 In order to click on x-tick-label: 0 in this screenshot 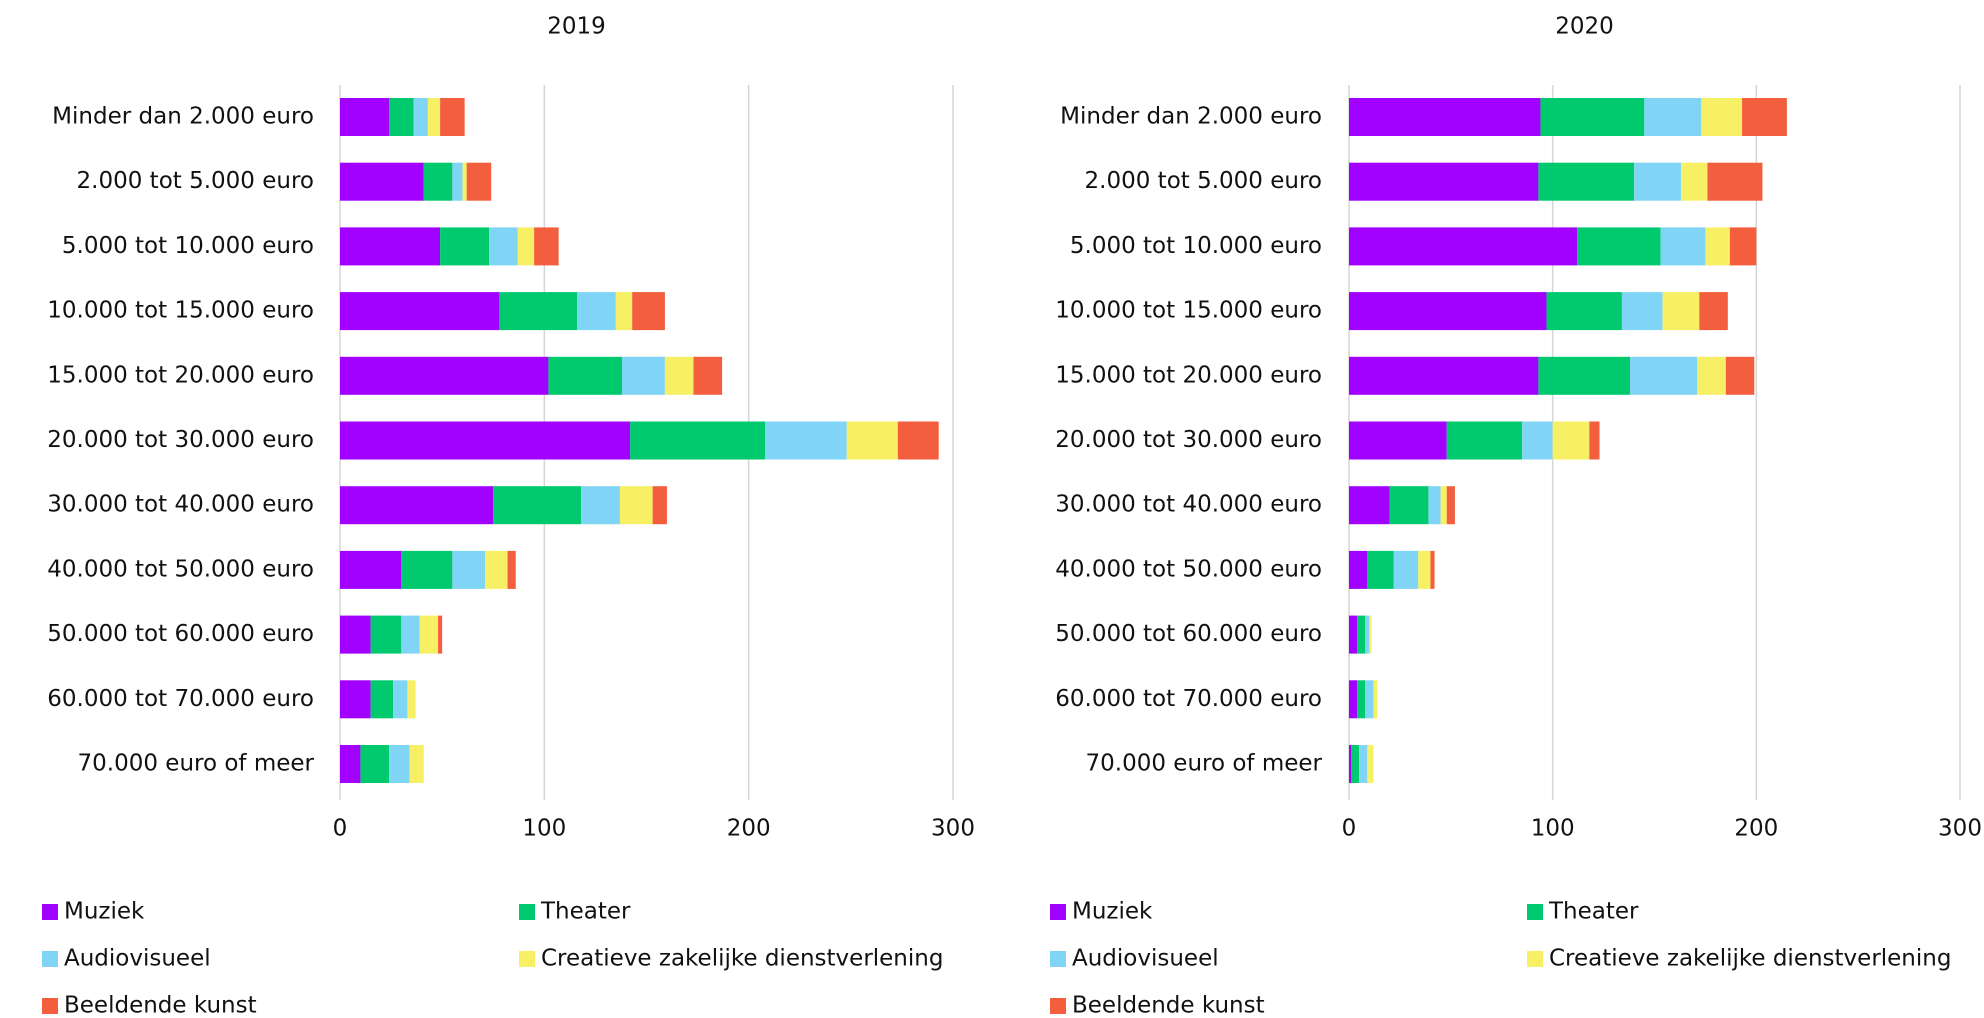, I will do `click(1349, 829)`.